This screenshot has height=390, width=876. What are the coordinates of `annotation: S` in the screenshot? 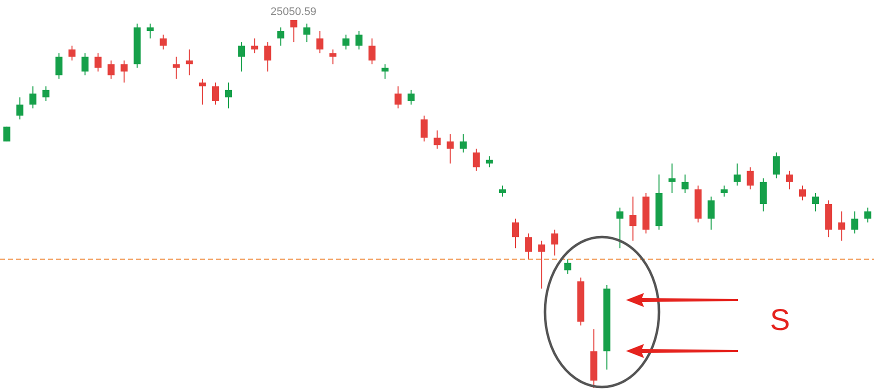 It's located at (780, 321).